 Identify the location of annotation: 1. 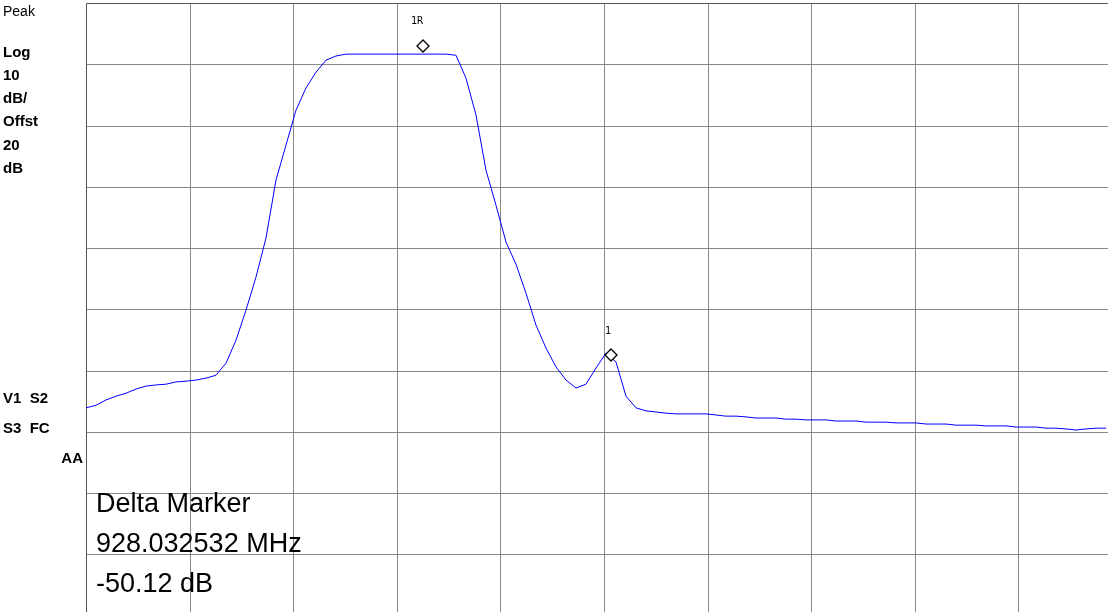
(608, 330).